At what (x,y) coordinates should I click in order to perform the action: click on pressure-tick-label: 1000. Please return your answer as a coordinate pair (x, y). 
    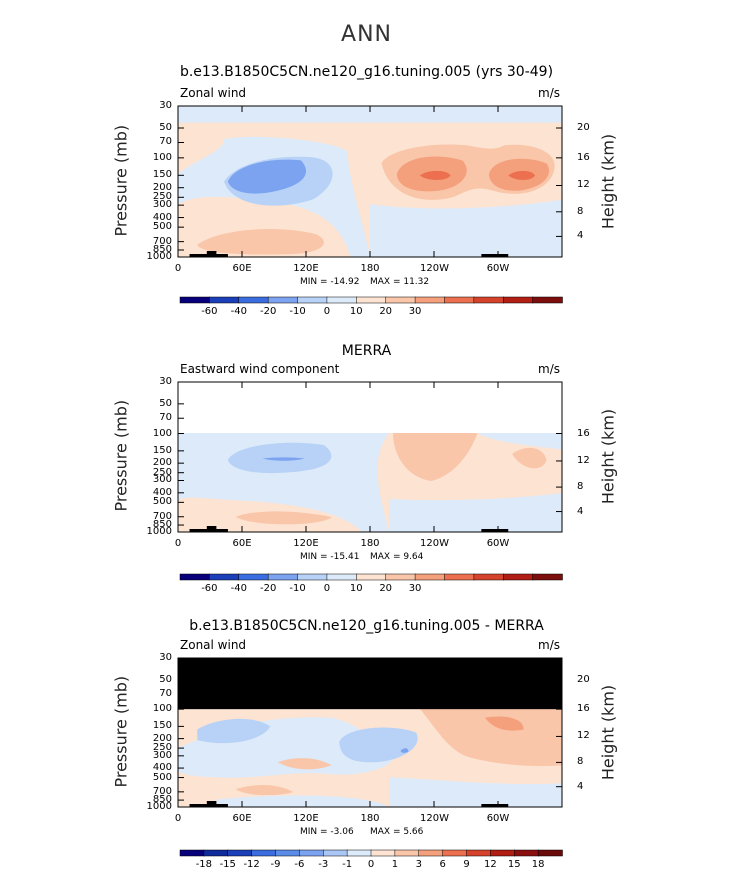
    Looking at the image, I should click on (159, 256).